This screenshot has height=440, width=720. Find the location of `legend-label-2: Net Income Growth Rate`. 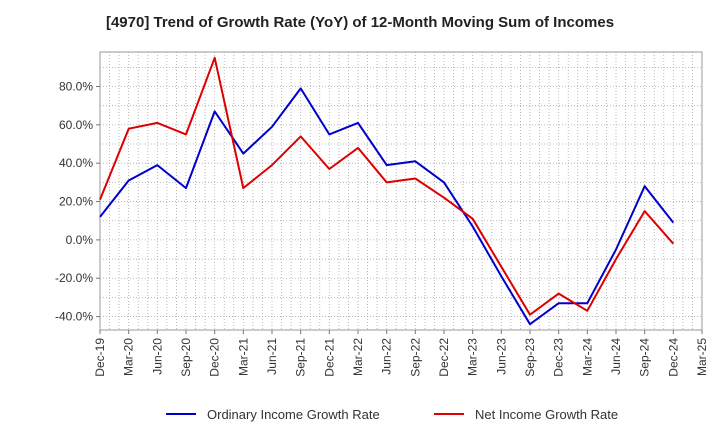

legend-label-2: Net Income Growth Rate is located at coordinates (546, 414).